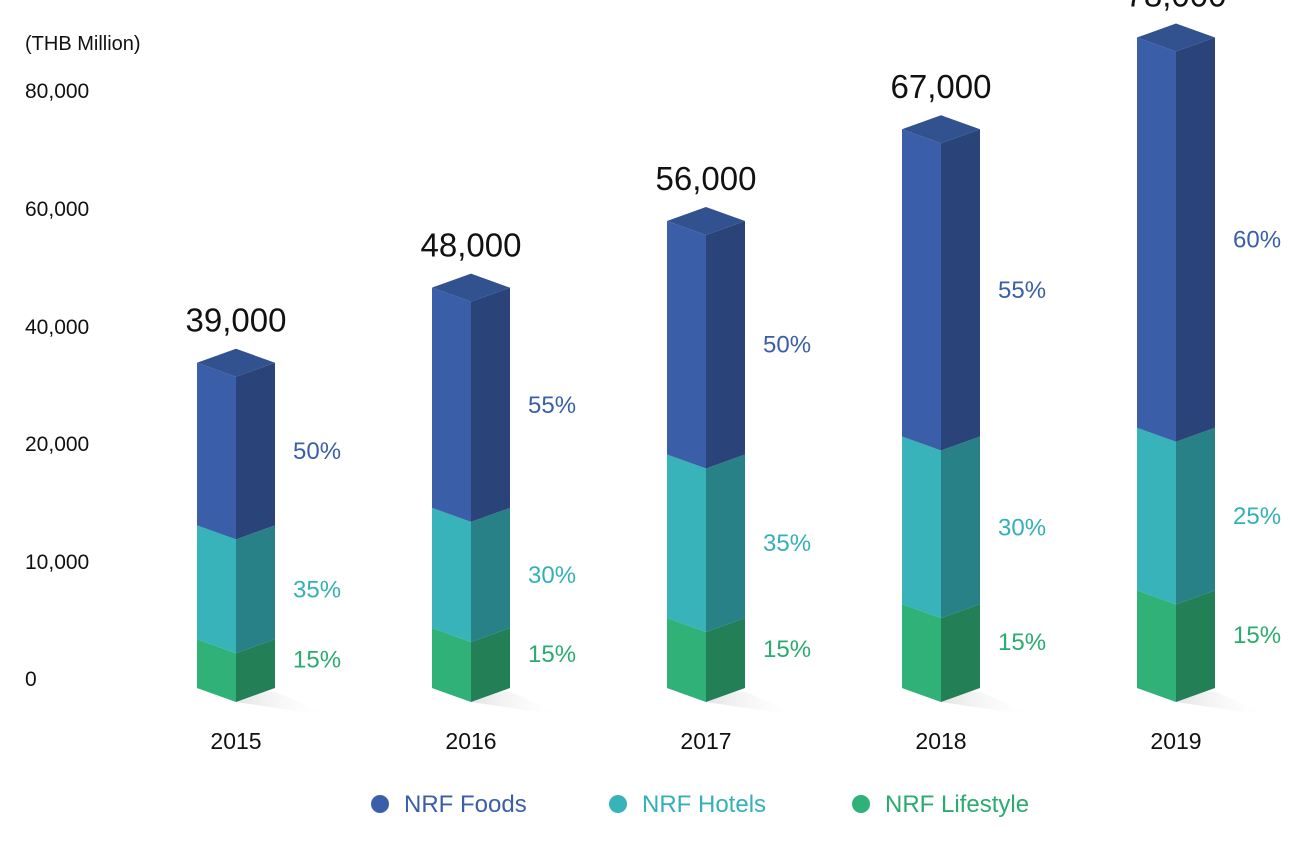 The height and width of the screenshot is (846, 1300). I want to click on legend: NRF Foods NRF Hotels NRF Lifestyle, so click(700, 804).